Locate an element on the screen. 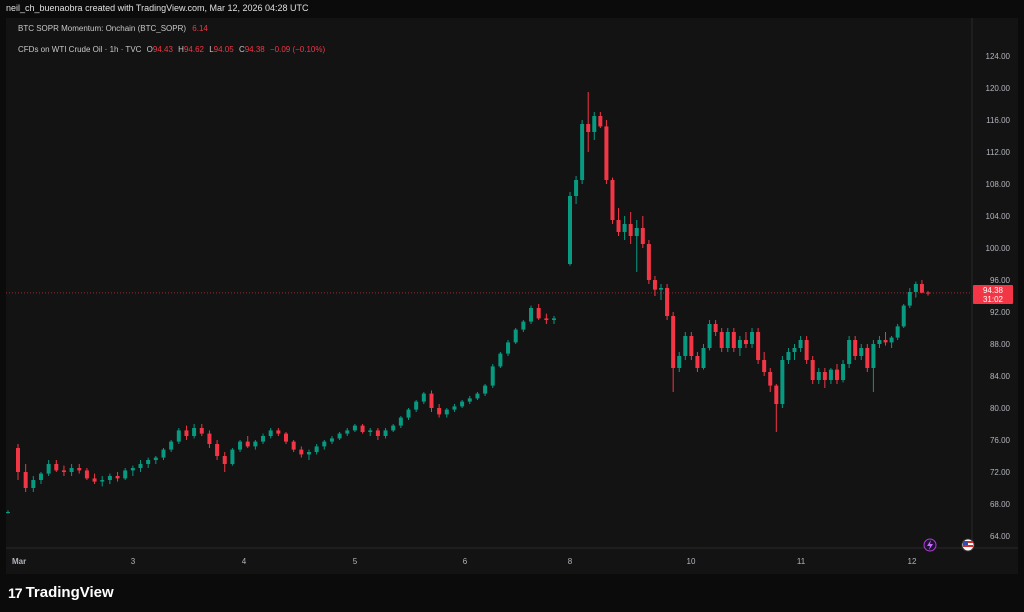  y-tick-label: 92.00 is located at coordinates (1000, 312).